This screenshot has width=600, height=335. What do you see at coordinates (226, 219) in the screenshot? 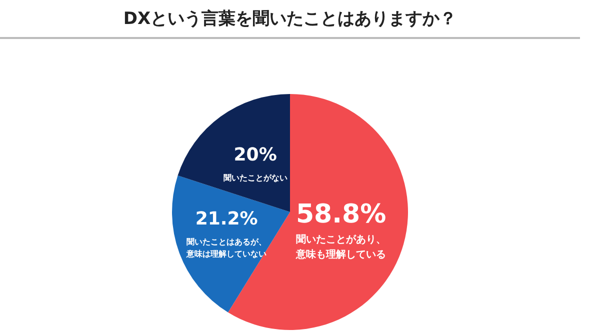
I see `data-label: 21.2%` at bounding box center [226, 219].